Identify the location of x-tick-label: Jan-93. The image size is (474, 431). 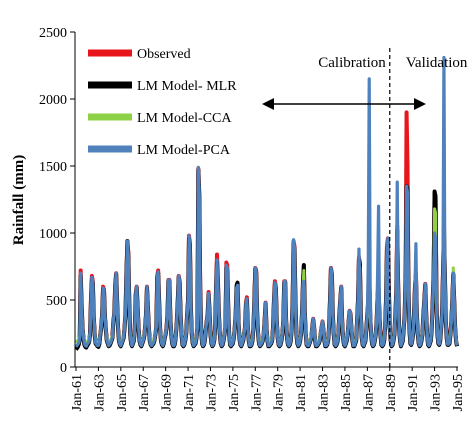
(436, 392).